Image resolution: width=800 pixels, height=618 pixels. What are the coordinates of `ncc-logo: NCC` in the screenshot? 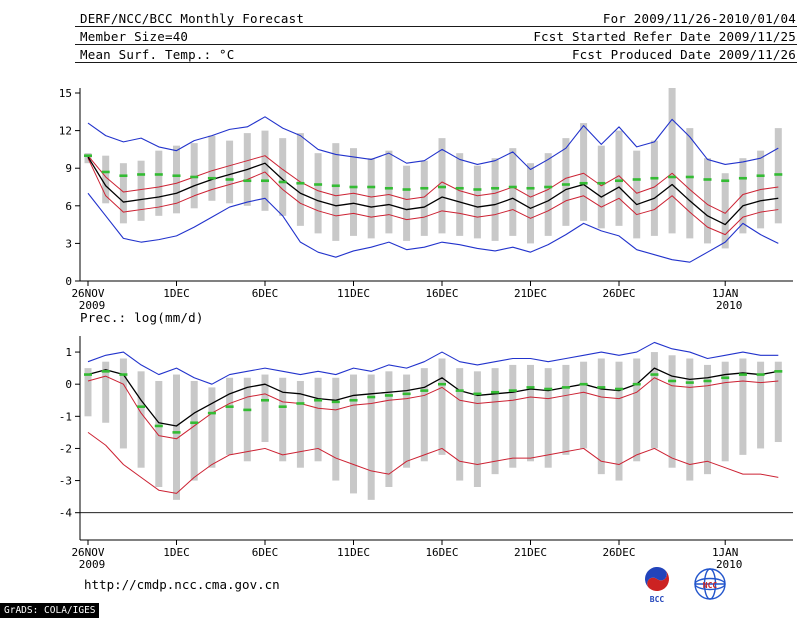 It's located at (710, 584).